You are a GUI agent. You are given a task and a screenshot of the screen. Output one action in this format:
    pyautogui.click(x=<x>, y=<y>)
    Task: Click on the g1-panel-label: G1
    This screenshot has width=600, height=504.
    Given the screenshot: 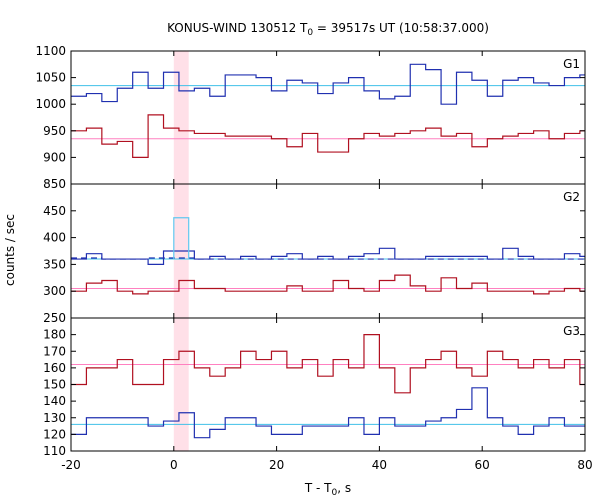 What is the action you would take?
    pyautogui.click(x=571, y=64)
    